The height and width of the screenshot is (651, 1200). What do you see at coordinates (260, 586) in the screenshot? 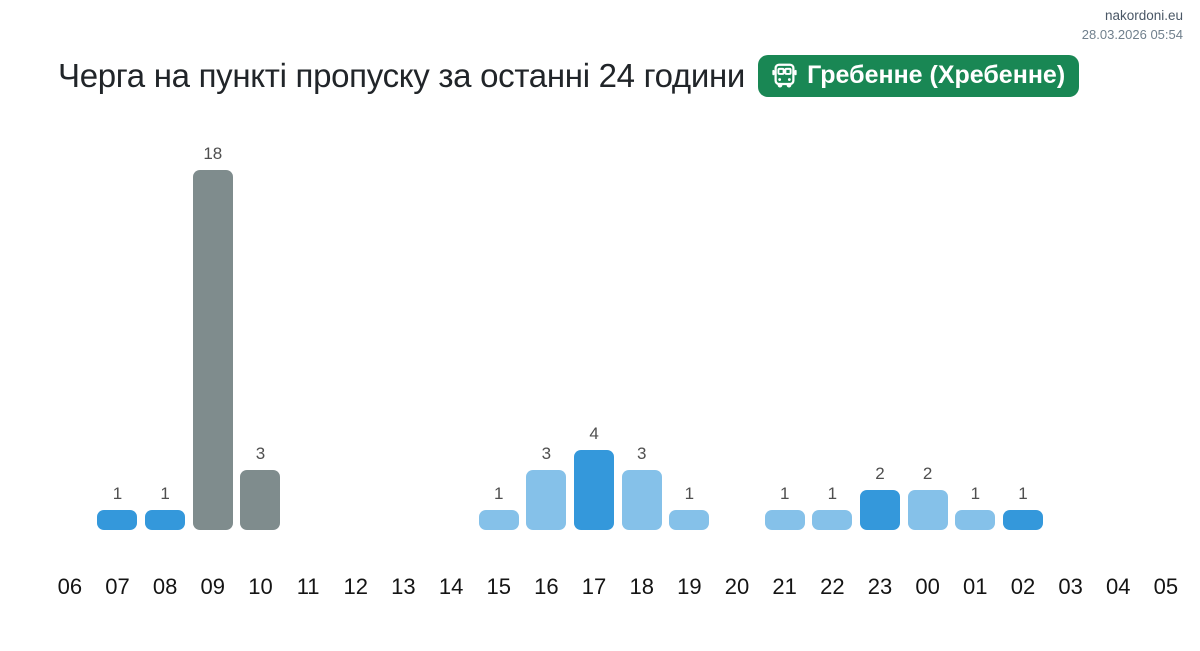
I see `x-axis-label: 10` at bounding box center [260, 586].